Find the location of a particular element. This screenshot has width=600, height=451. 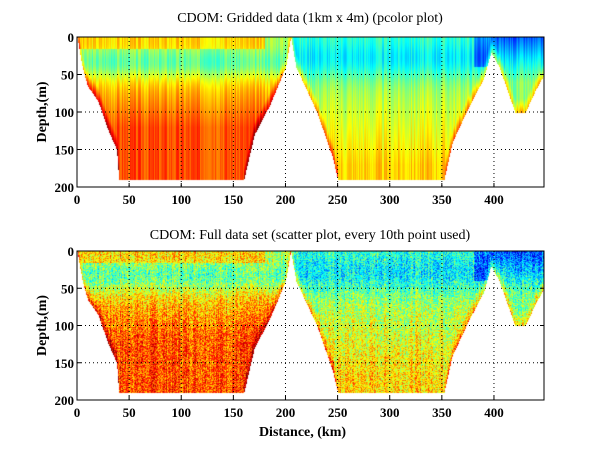

x-axis-label: Distance, (km) is located at coordinates (302, 432).